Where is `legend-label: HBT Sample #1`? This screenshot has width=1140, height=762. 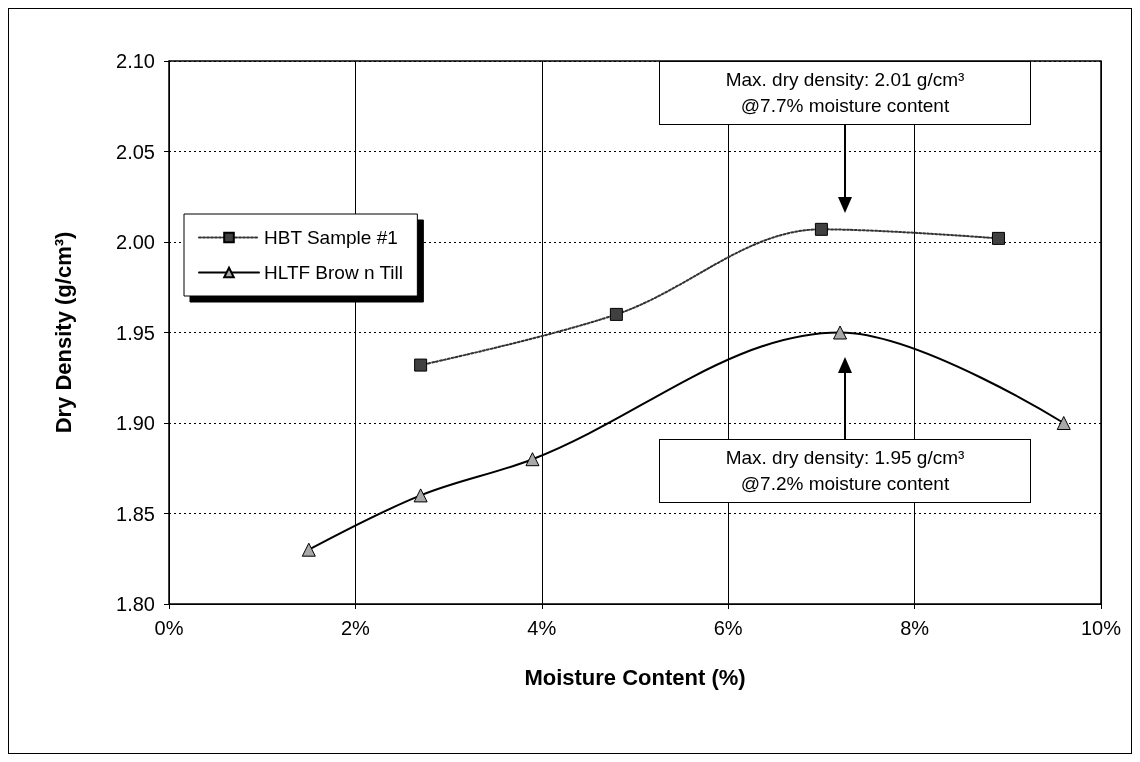
legend-label: HBT Sample #1 is located at coordinates (331, 237).